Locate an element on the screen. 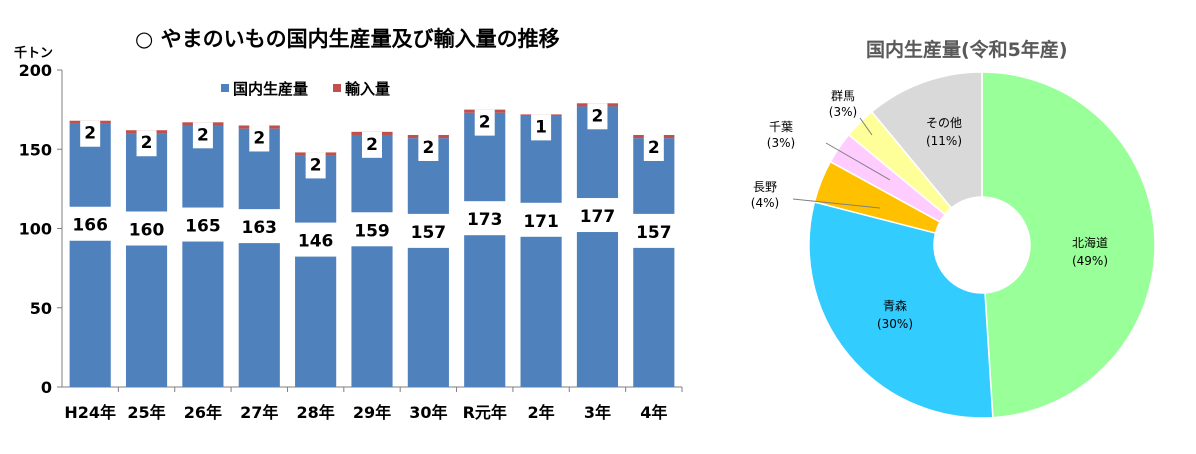  pie-slice-pct: (30%) is located at coordinates (895, 324).